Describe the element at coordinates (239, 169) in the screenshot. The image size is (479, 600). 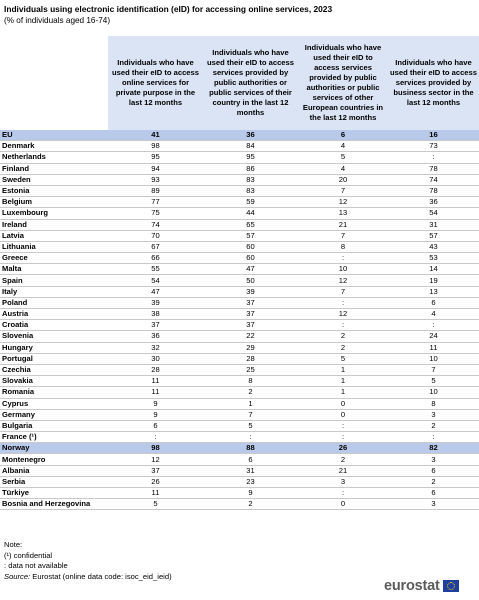
I see `table-row: Finland 94 86 4 78` at that location.